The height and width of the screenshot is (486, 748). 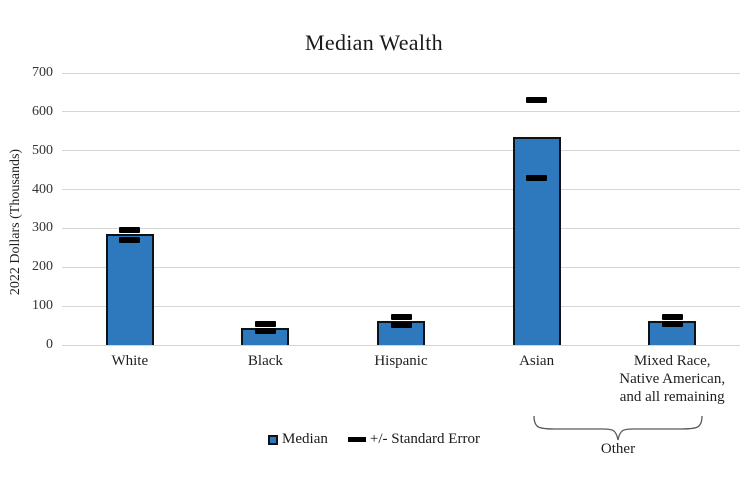 I want to click on y-tick-label-0: 0, so click(x=49, y=344).